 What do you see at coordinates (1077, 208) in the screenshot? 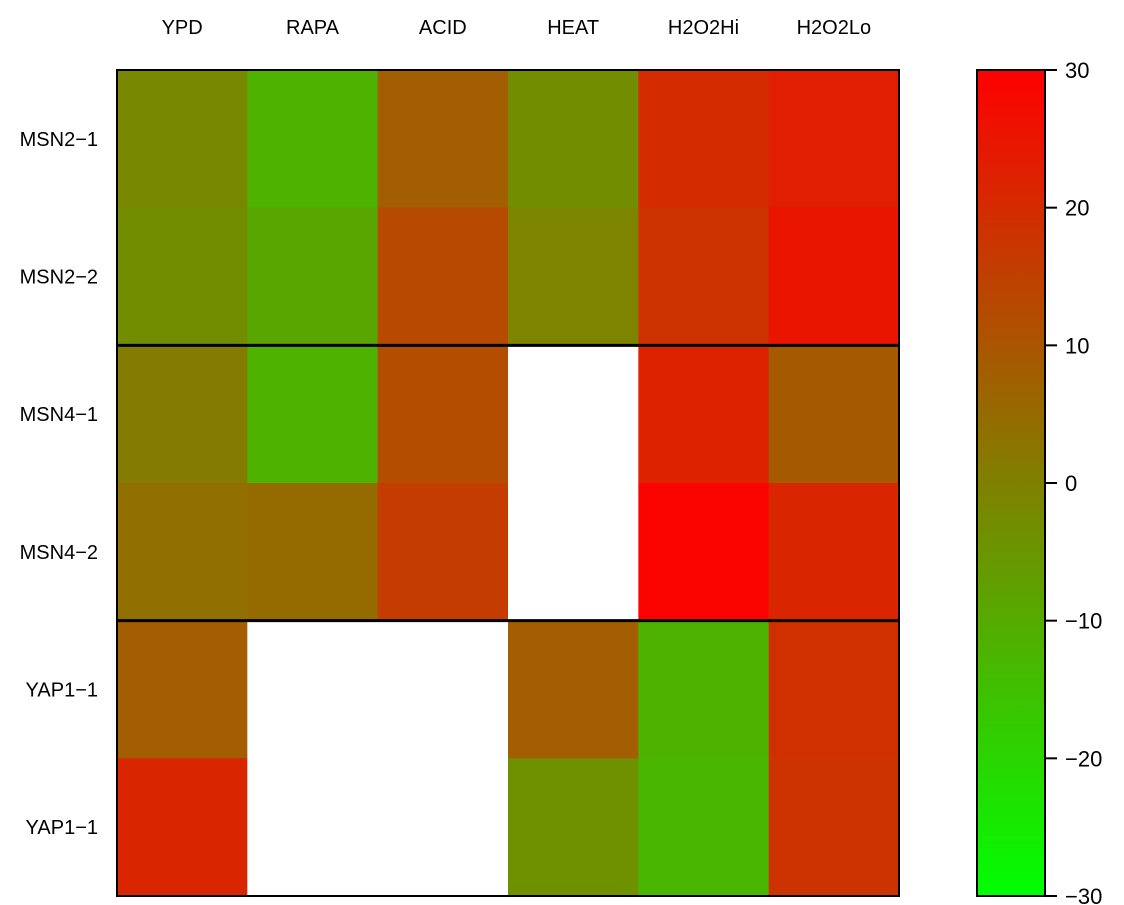
I see `colorbar-tick-label: 20` at bounding box center [1077, 208].